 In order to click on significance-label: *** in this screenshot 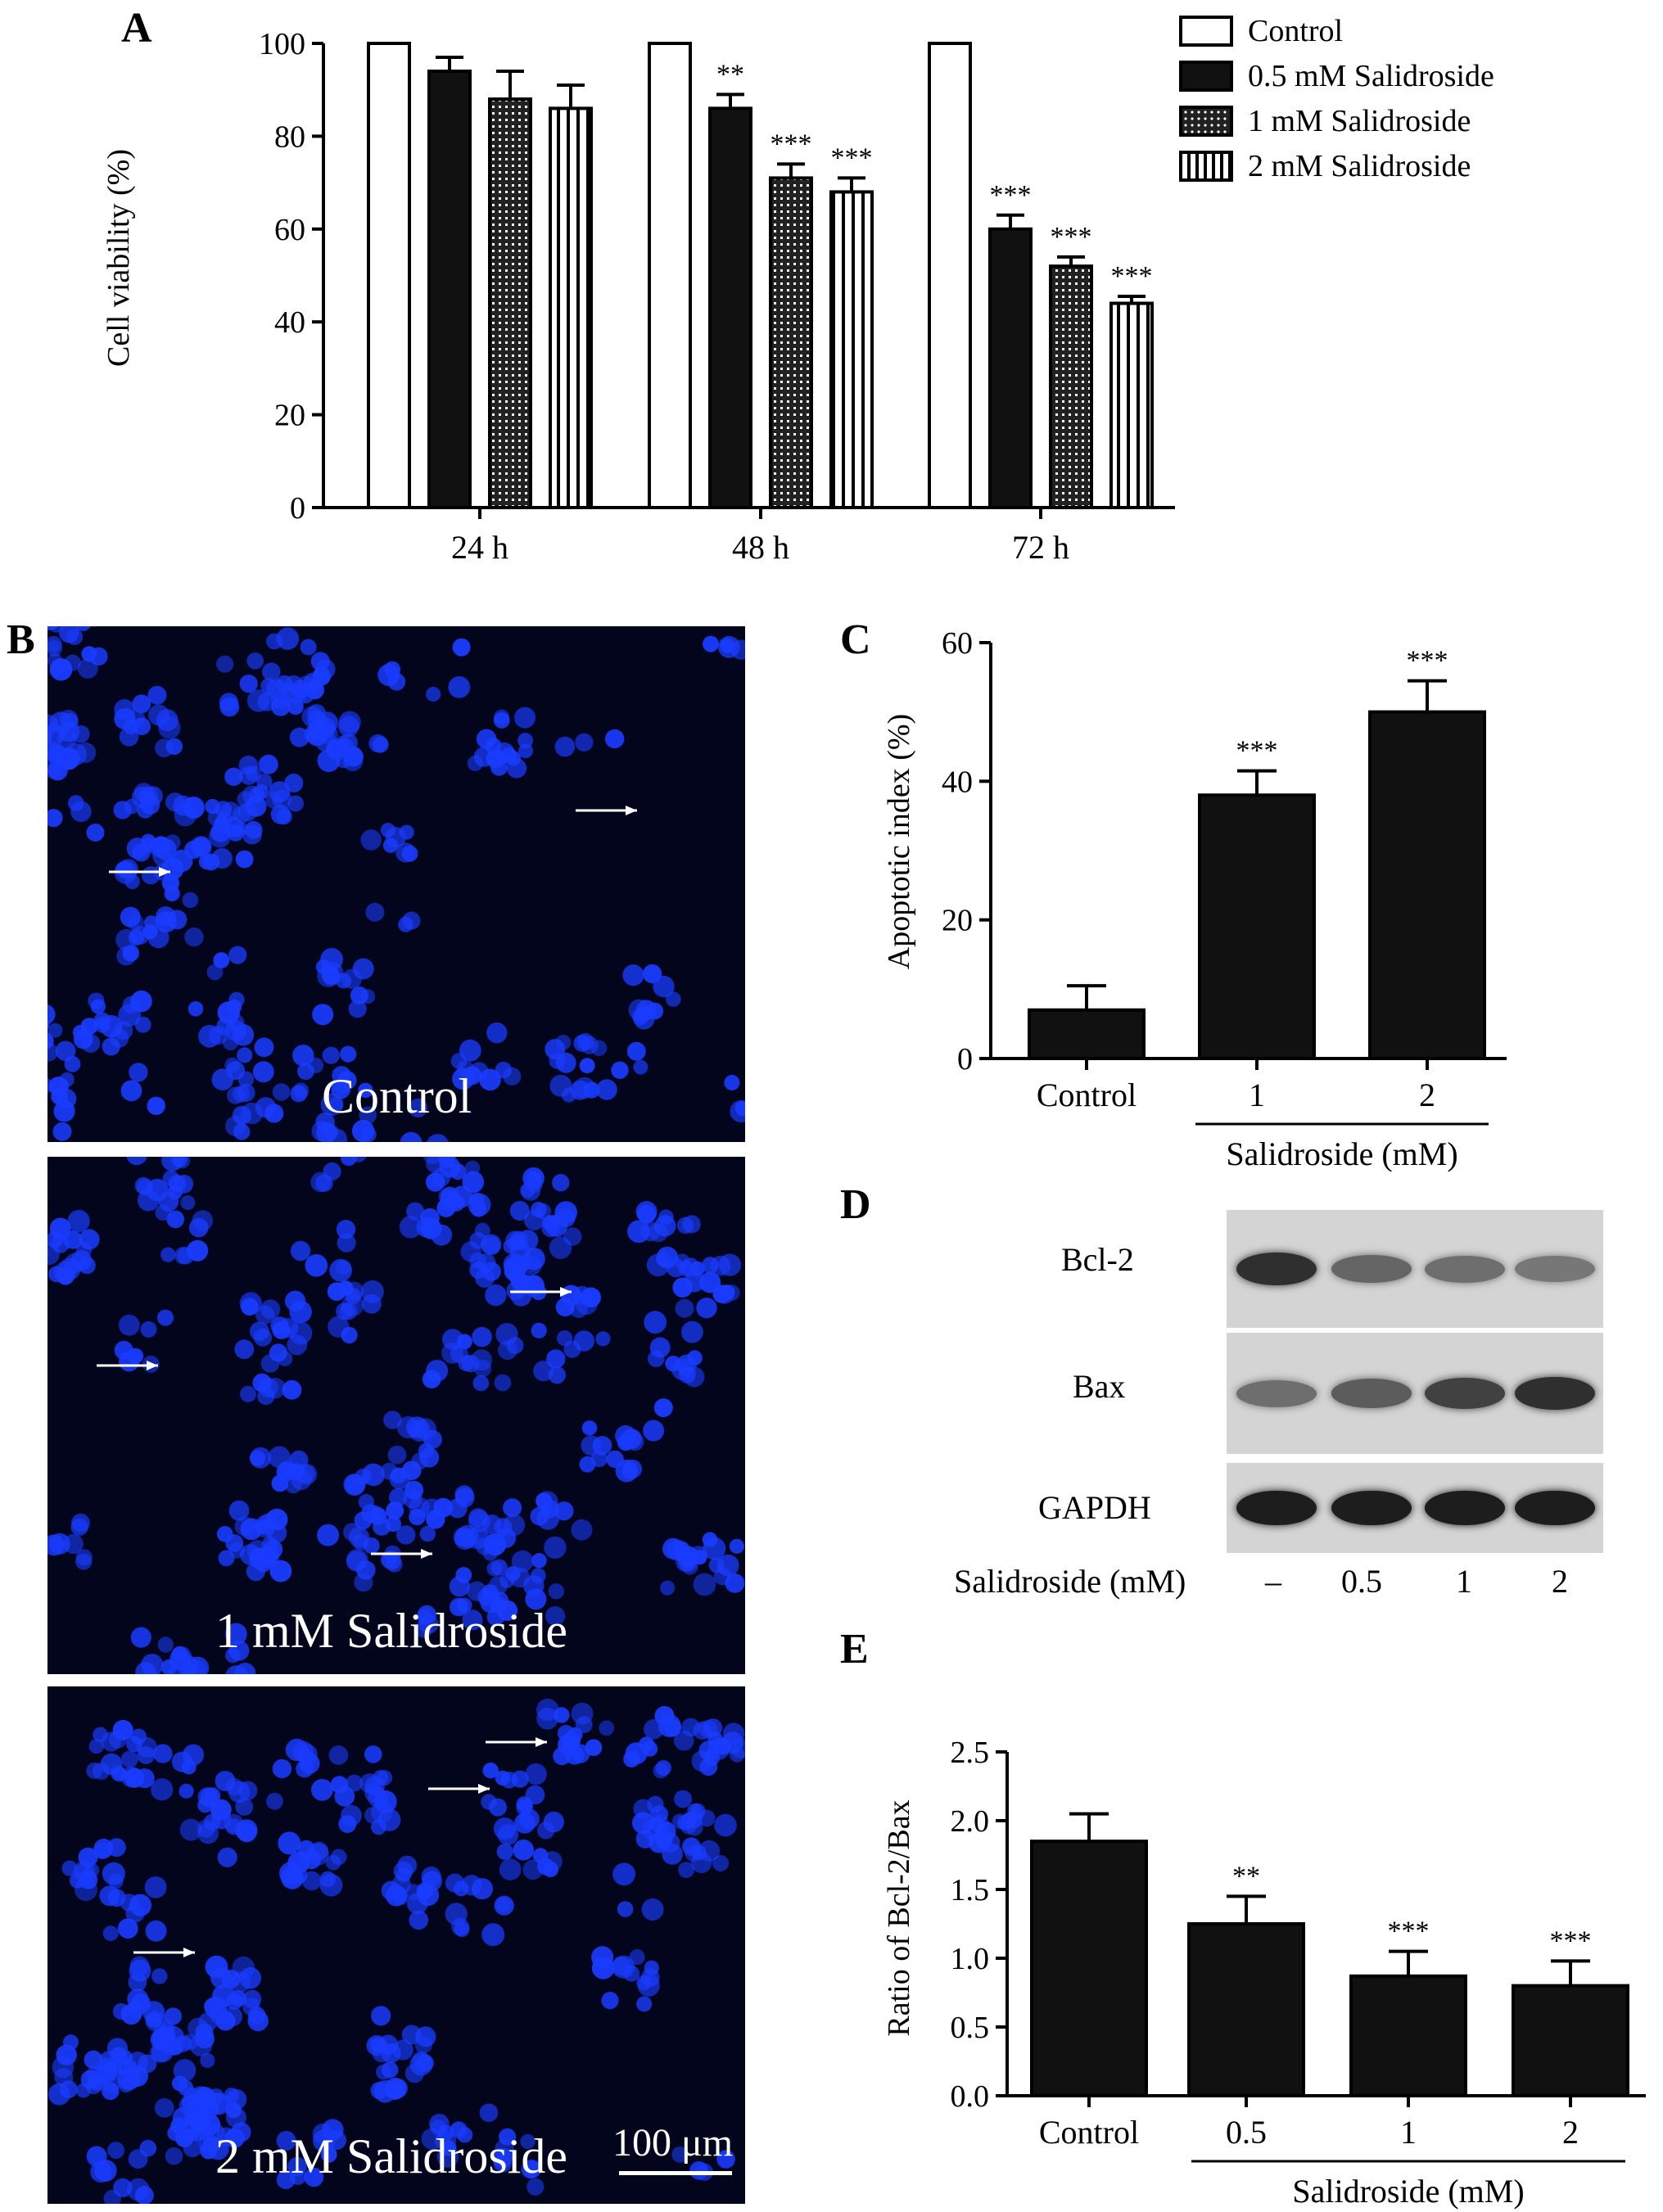, I will do `click(1571, 1941)`.